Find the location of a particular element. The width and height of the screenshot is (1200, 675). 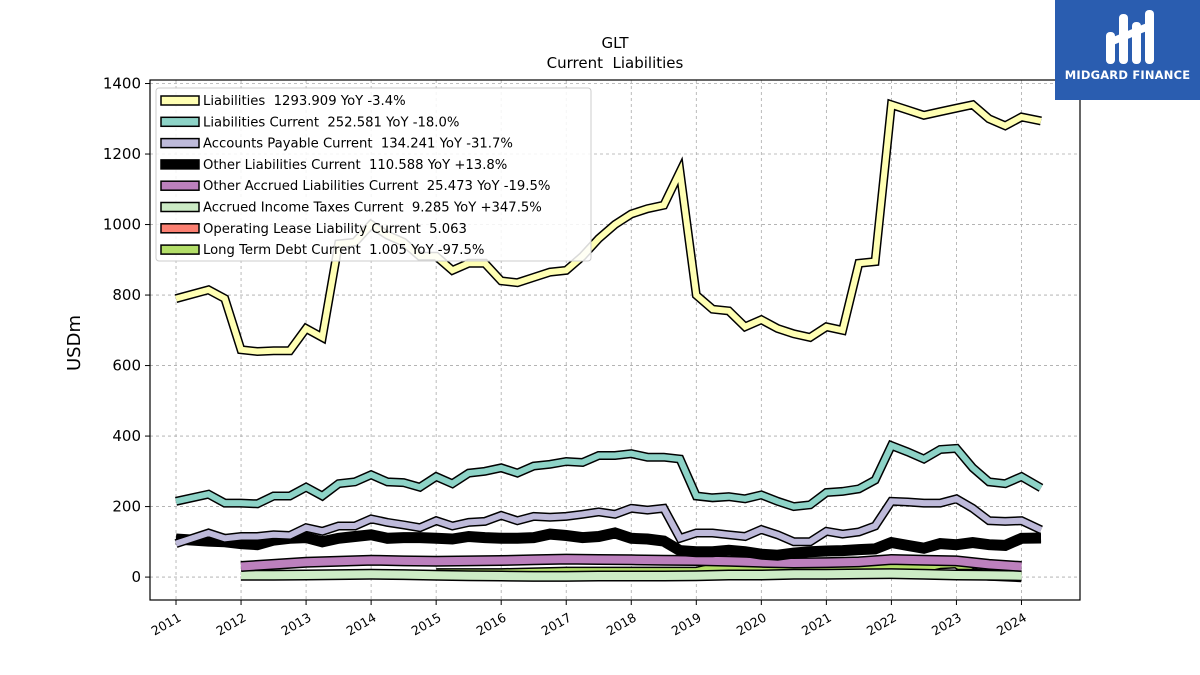

chart-subtitle: Current Liabilities is located at coordinates (615, 63).